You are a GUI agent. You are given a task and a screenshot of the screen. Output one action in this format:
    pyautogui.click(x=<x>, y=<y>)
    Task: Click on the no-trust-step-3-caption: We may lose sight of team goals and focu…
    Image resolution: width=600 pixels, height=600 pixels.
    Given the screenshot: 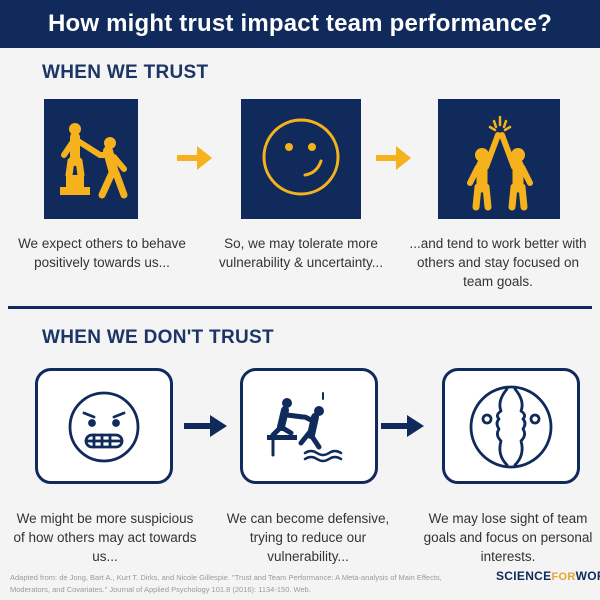 What is the action you would take?
    pyautogui.click(x=508, y=537)
    